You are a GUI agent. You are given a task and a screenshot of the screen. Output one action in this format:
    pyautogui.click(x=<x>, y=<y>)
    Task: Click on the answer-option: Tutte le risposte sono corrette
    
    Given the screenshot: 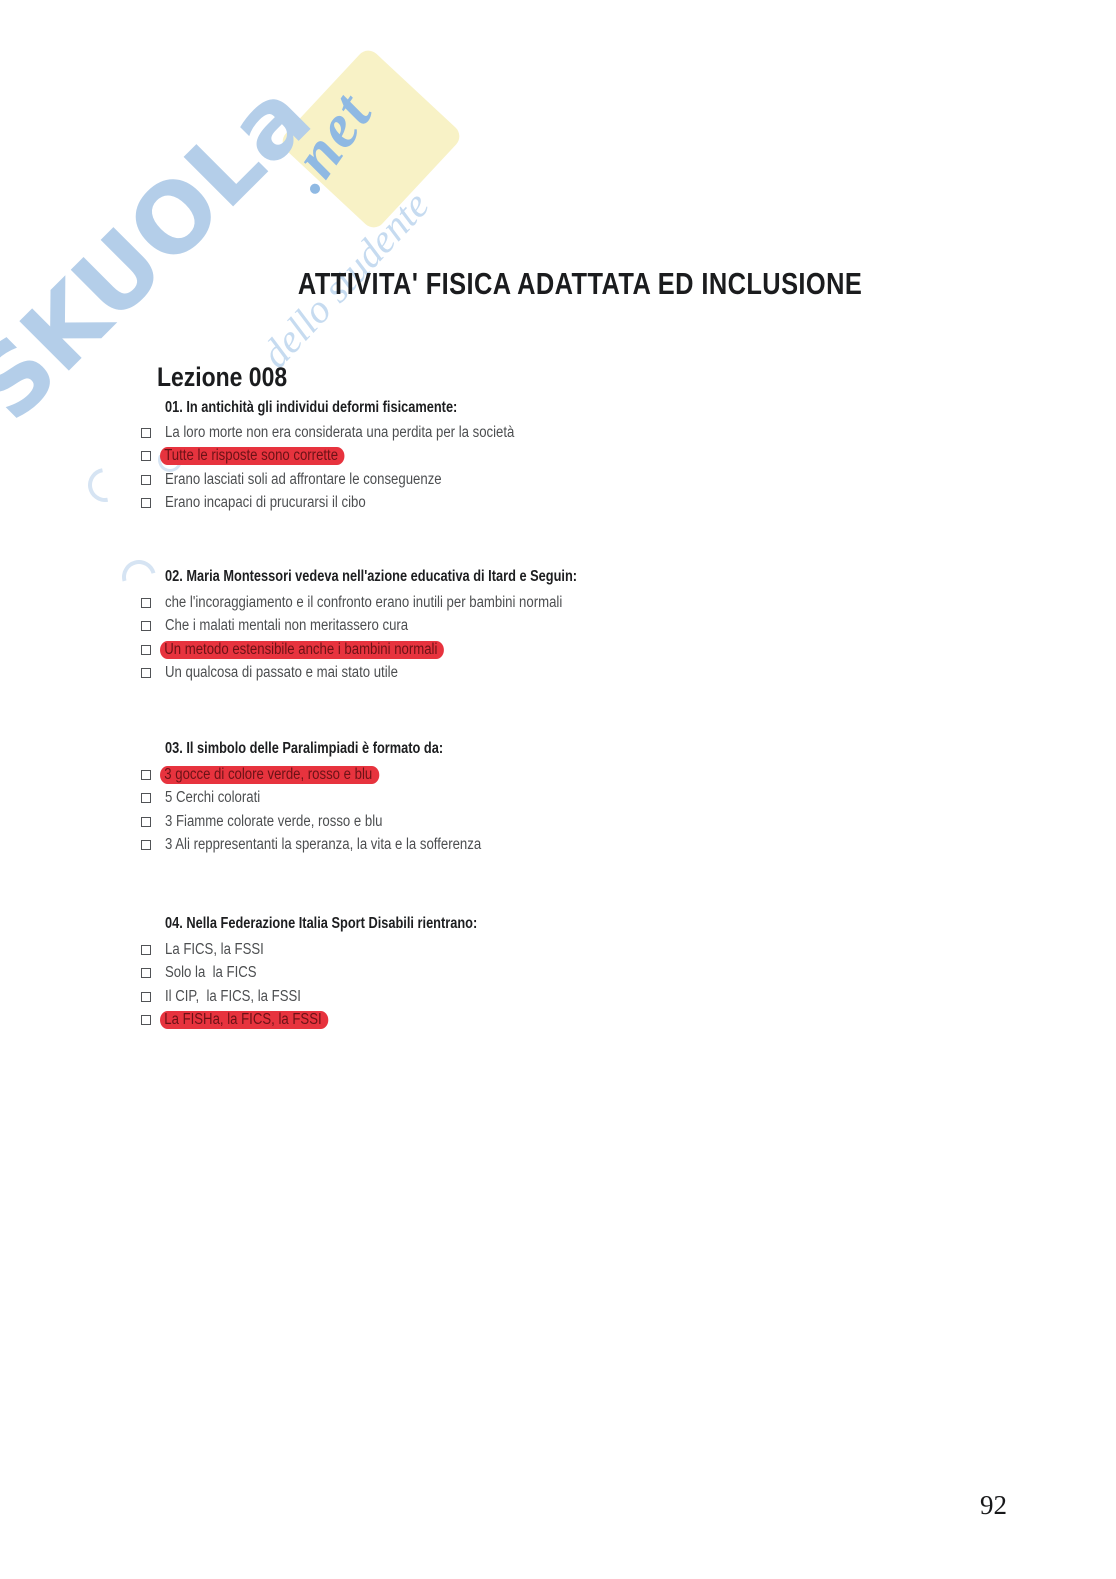 What is the action you would take?
    pyautogui.click(x=521, y=458)
    